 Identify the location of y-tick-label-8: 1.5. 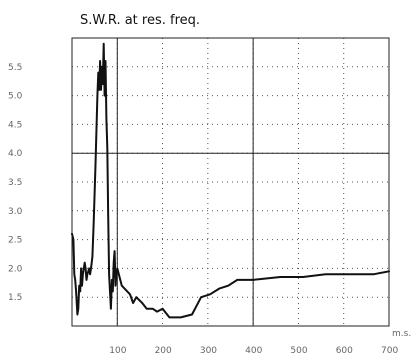
(15, 298).